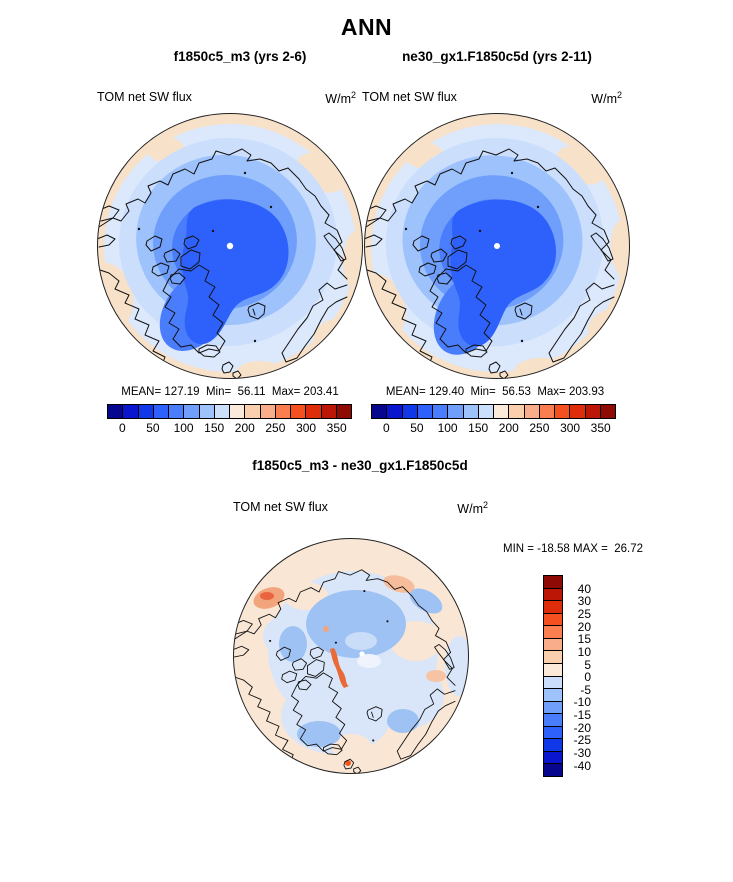 This screenshot has height=882, width=733. What do you see at coordinates (360, 508) in the screenshot?
I see `diff-header: TOM net SW flux W/m2` at bounding box center [360, 508].